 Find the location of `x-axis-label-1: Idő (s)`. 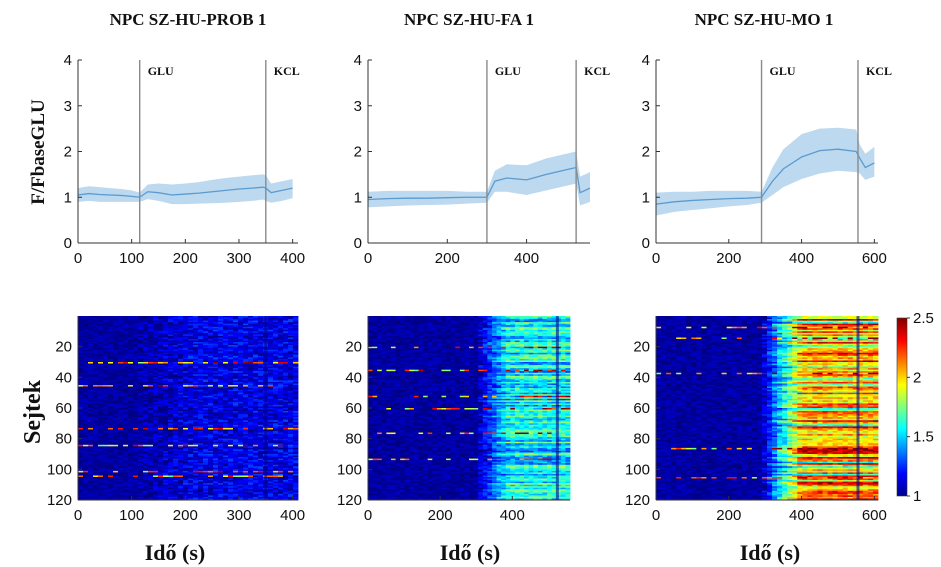

x-axis-label-1: Idő (s) is located at coordinates (175, 552).